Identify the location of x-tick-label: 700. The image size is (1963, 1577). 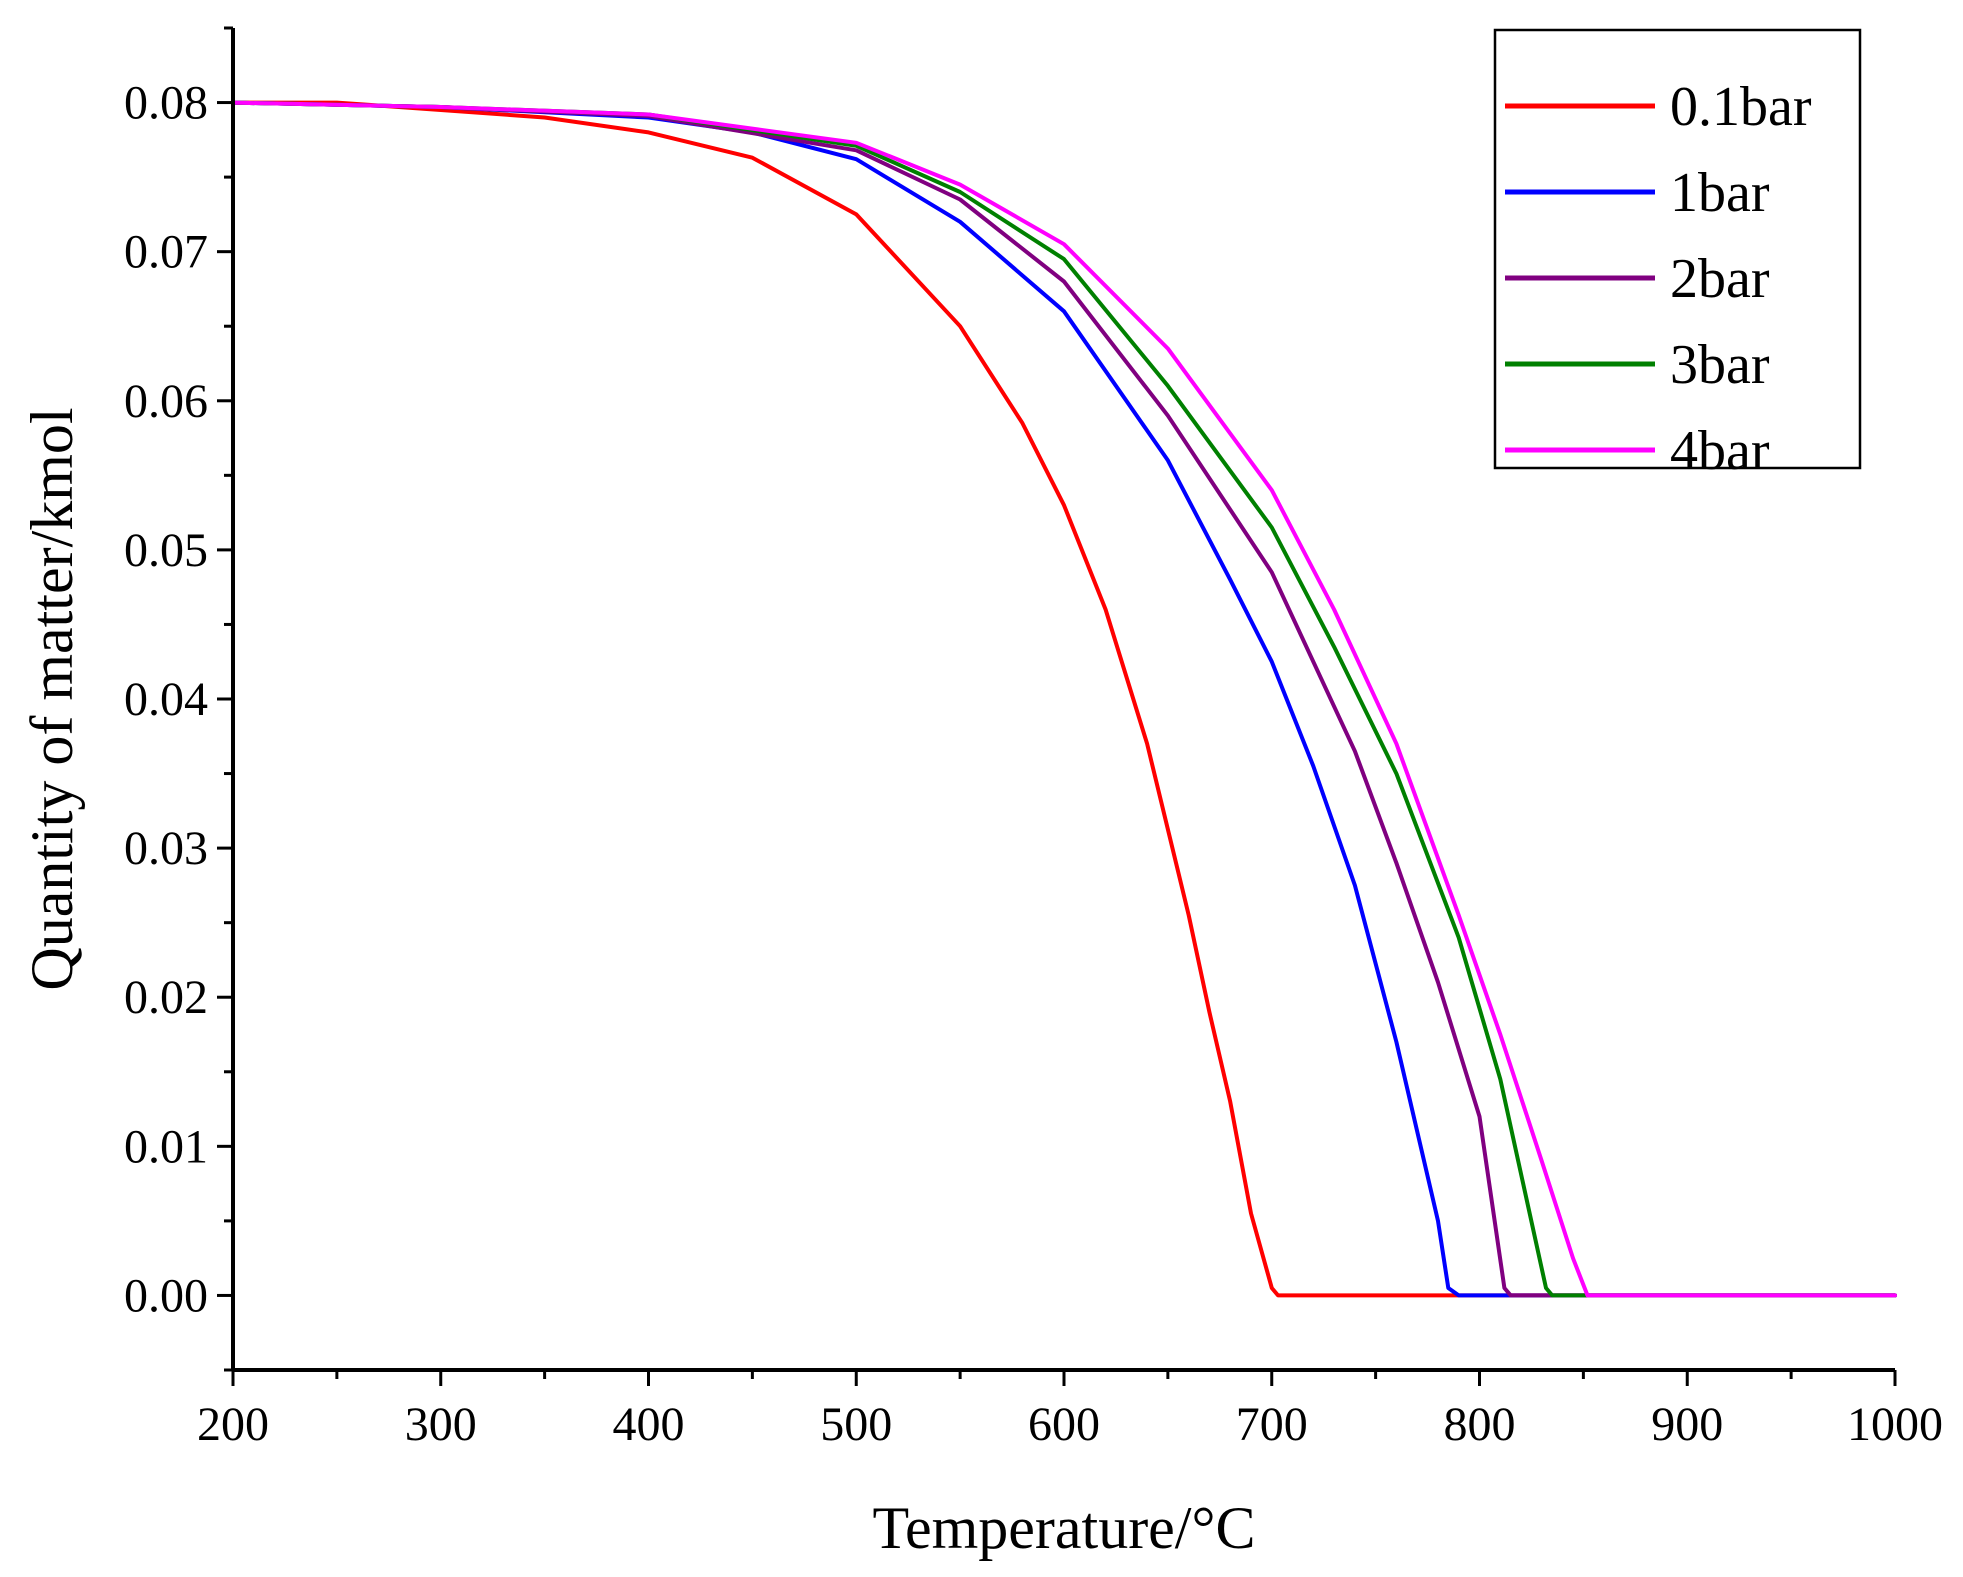
(1272, 1424).